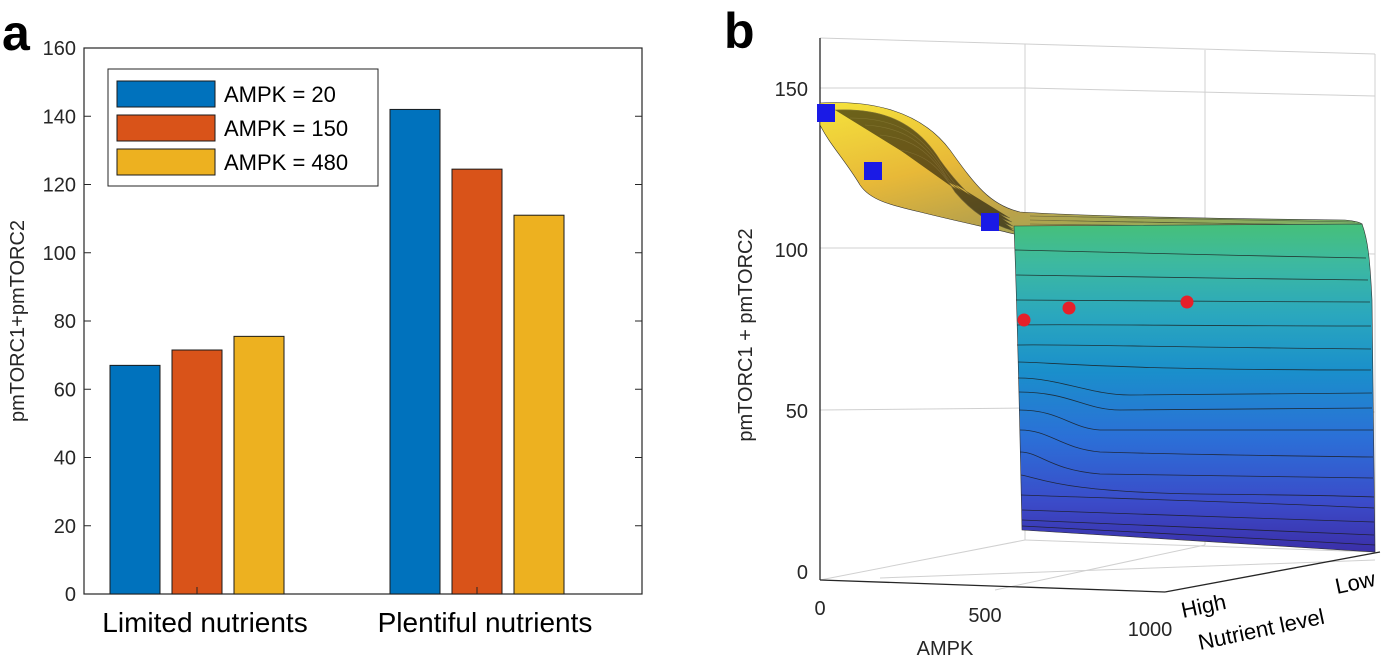 The image size is (1394, 666). What do you see at coordinates (791, 90) in the screenshot?
I see `z-tick-label: 150` at bounding box center [791, 90].